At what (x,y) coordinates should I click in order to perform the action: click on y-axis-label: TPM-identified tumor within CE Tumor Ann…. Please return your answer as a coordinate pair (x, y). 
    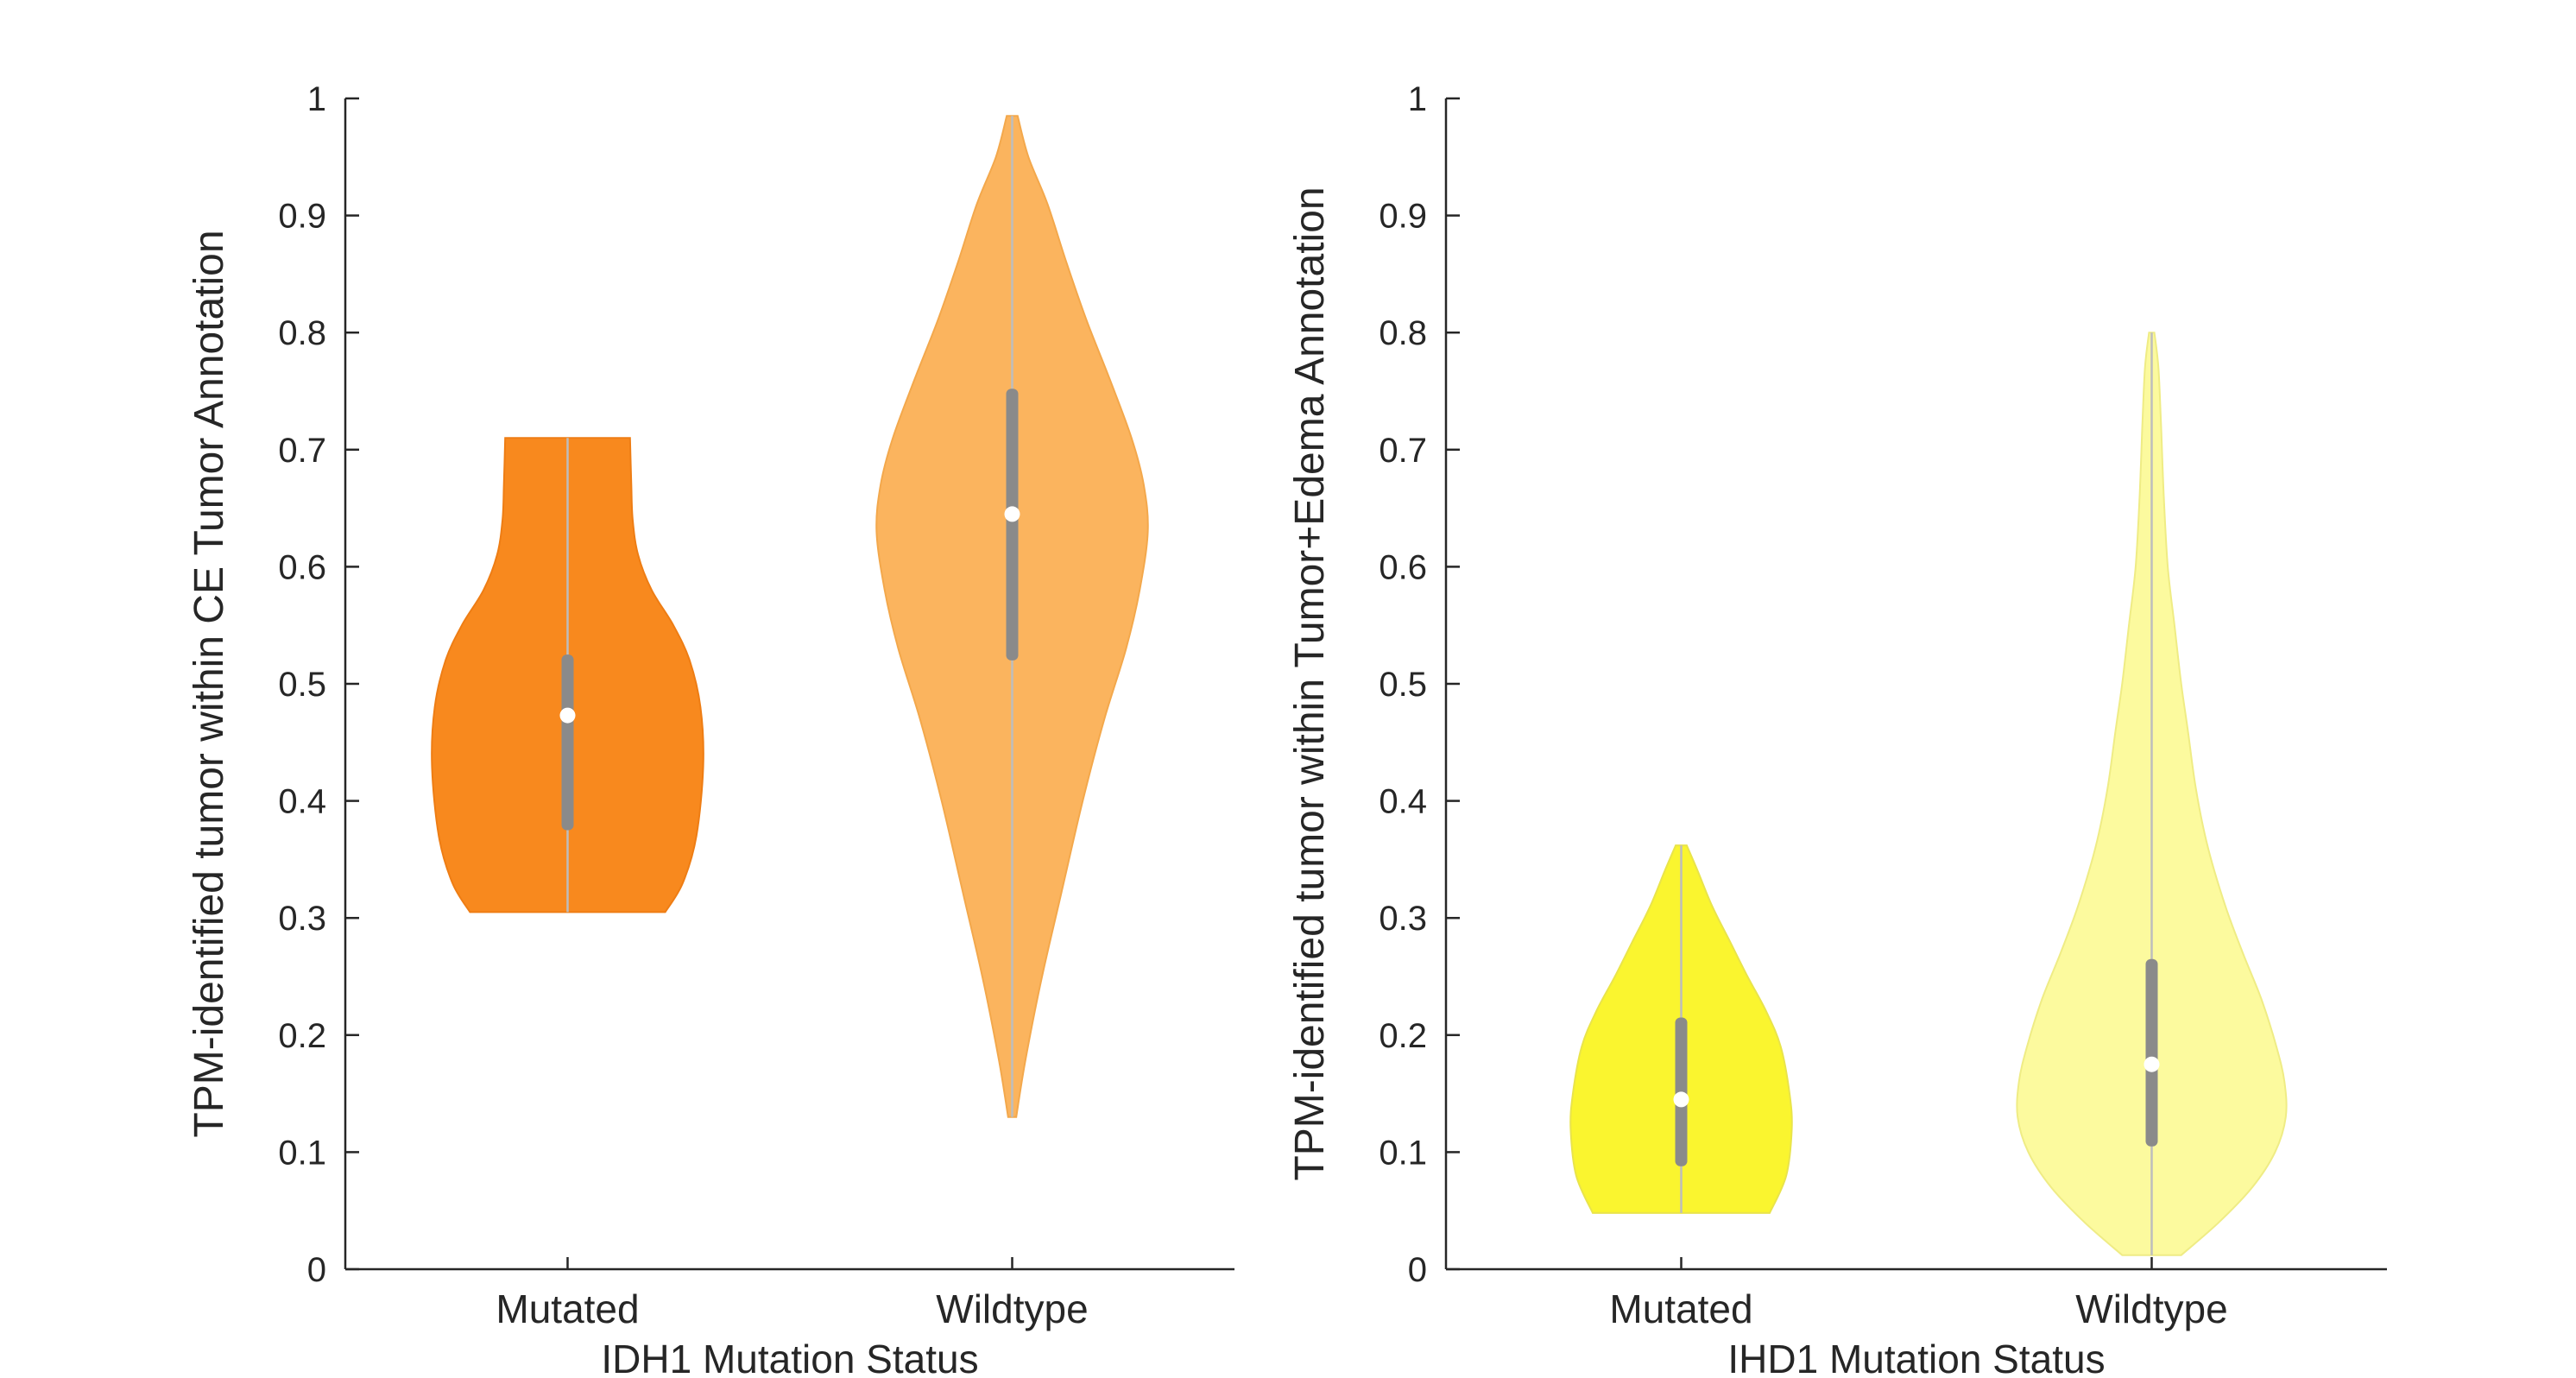
    Looking at the image, I should click on (209, 684).